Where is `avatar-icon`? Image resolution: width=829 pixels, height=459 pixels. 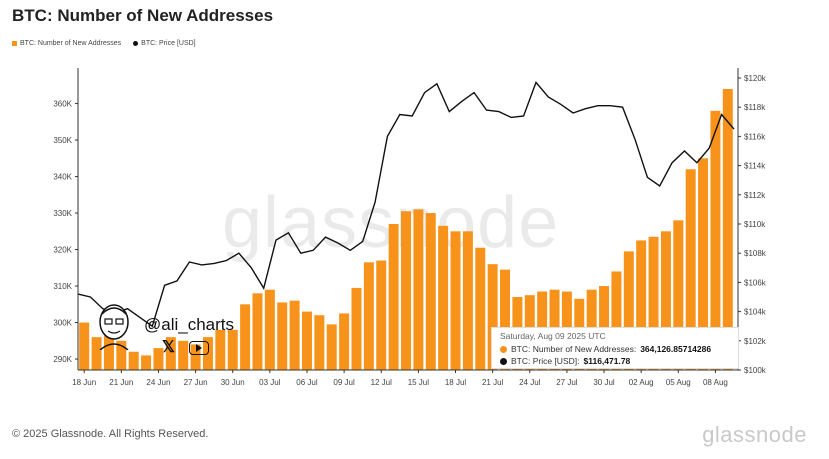
avatar-icon is located at coordinates (114, 327).